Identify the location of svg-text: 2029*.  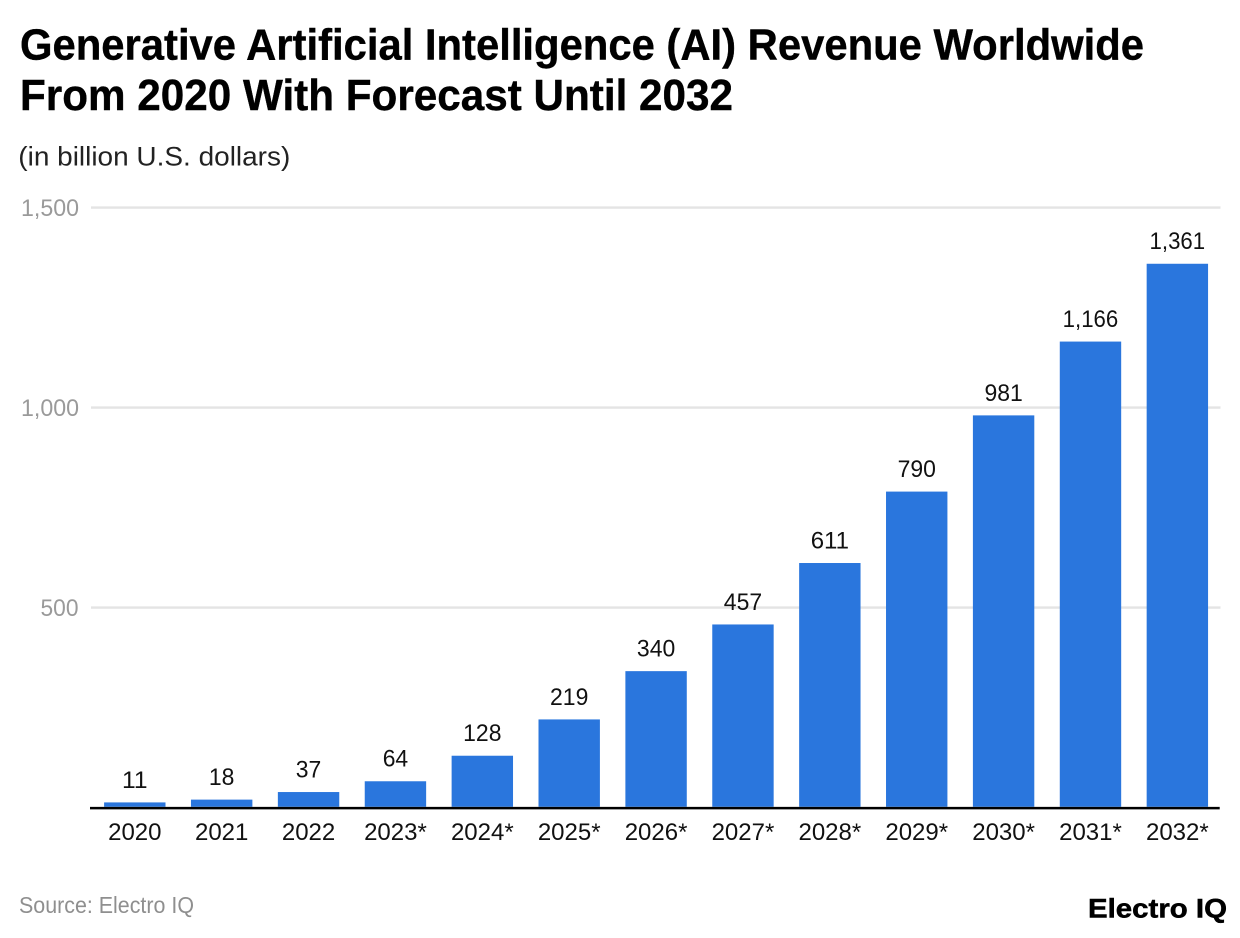
(916, 832).